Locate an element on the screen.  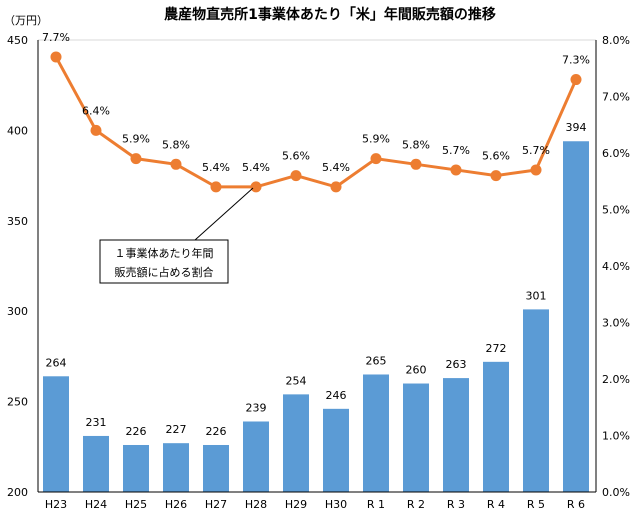
y2-tick-label: 6.0% is located at coordinates (616, 153).